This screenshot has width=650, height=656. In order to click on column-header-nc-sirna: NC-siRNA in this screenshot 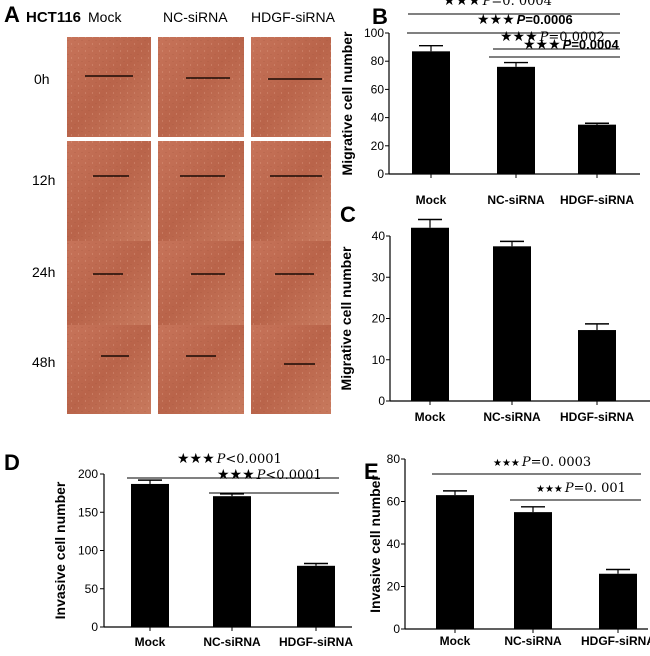, I will do `click(195, 17)`.